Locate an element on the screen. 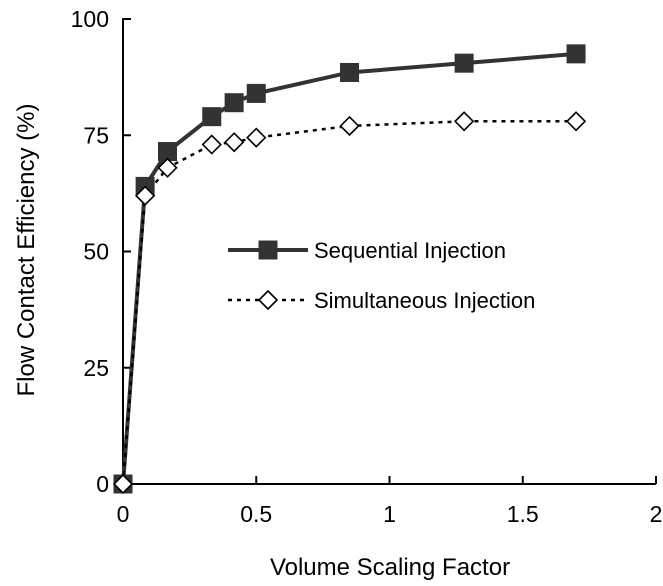 The width and height of the screenshot is (663, 586). legend-label: Simultaneous Injection is located at coordinates (424, 300).